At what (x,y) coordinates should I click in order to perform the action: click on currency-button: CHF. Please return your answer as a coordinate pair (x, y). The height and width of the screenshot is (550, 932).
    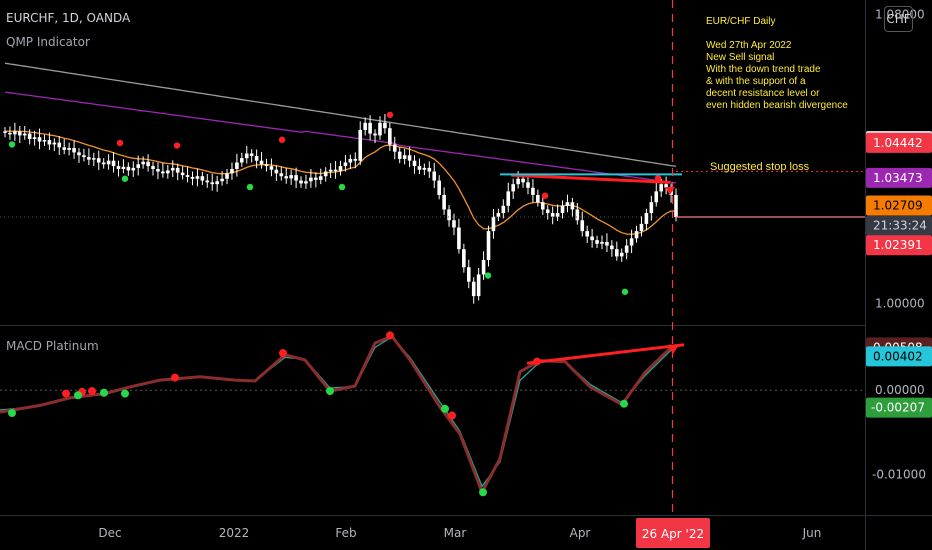
    Looking at the image, I should click on (898, 19).